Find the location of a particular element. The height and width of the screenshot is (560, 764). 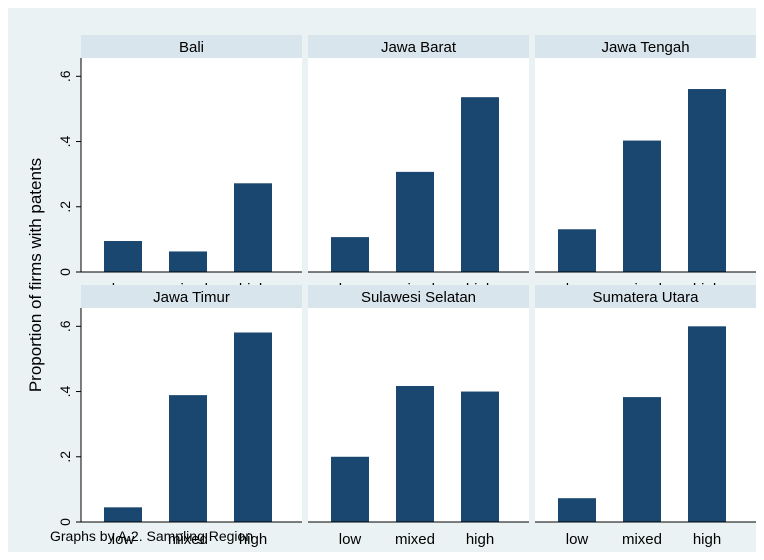

panel: Sumatera Utara low mixed high is located at coordinates (645, 416).